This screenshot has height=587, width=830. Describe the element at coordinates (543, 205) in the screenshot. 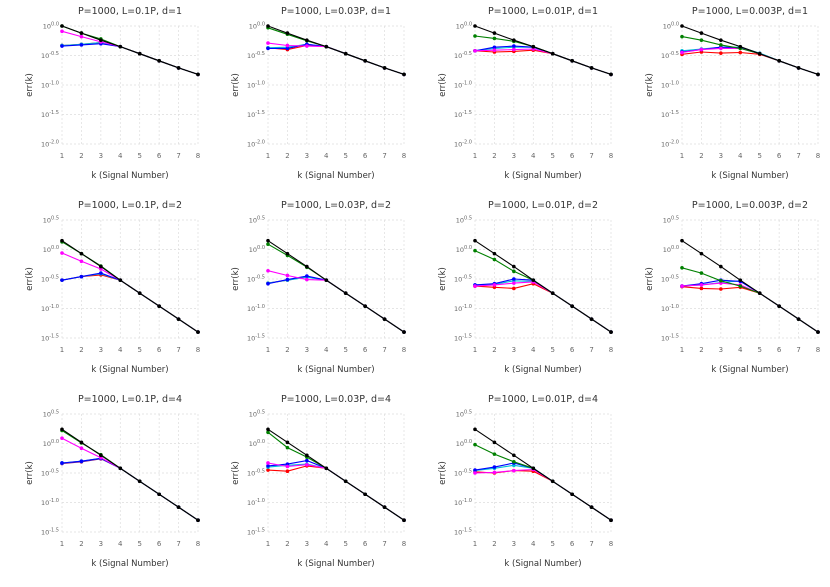

I see `subplot-title: P=1000, L=0.01P, d=2` at that location.